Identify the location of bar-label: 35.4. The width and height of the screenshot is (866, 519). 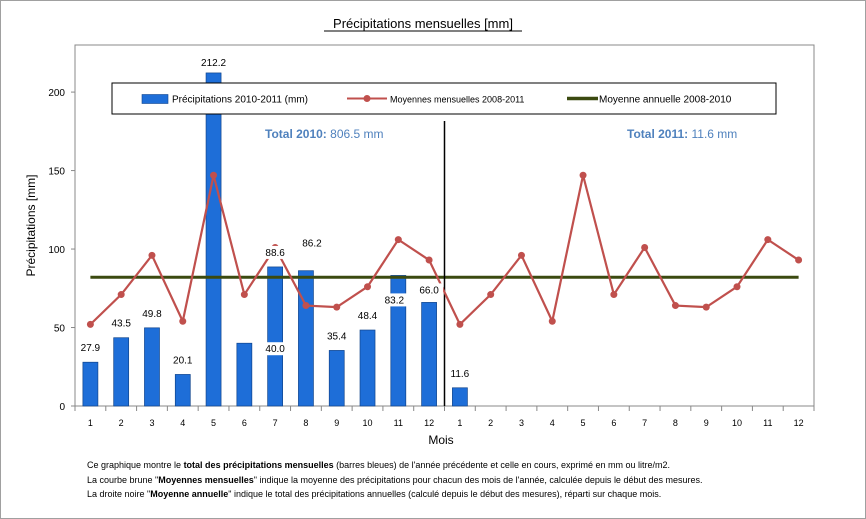
(337, 336).